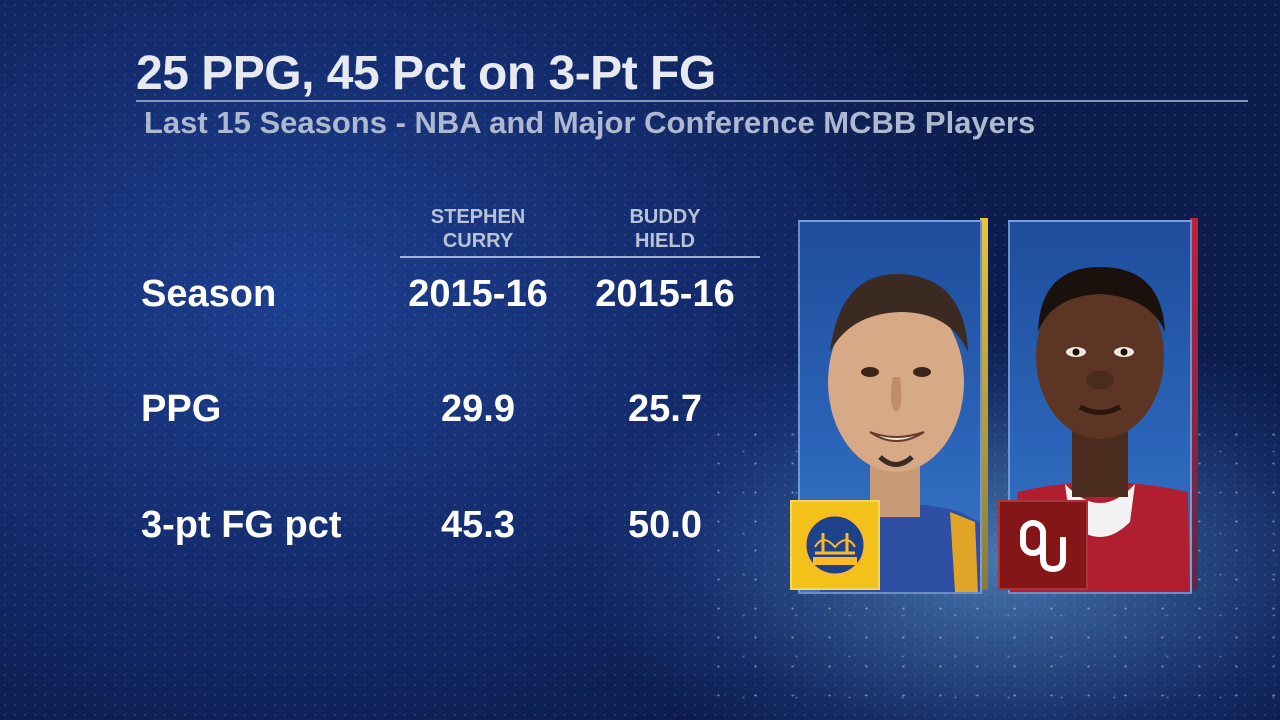  Describe the element at coordinates (478, 217) in the screenshot. I see `column-header-curry-first: STEPHEN` at that location.